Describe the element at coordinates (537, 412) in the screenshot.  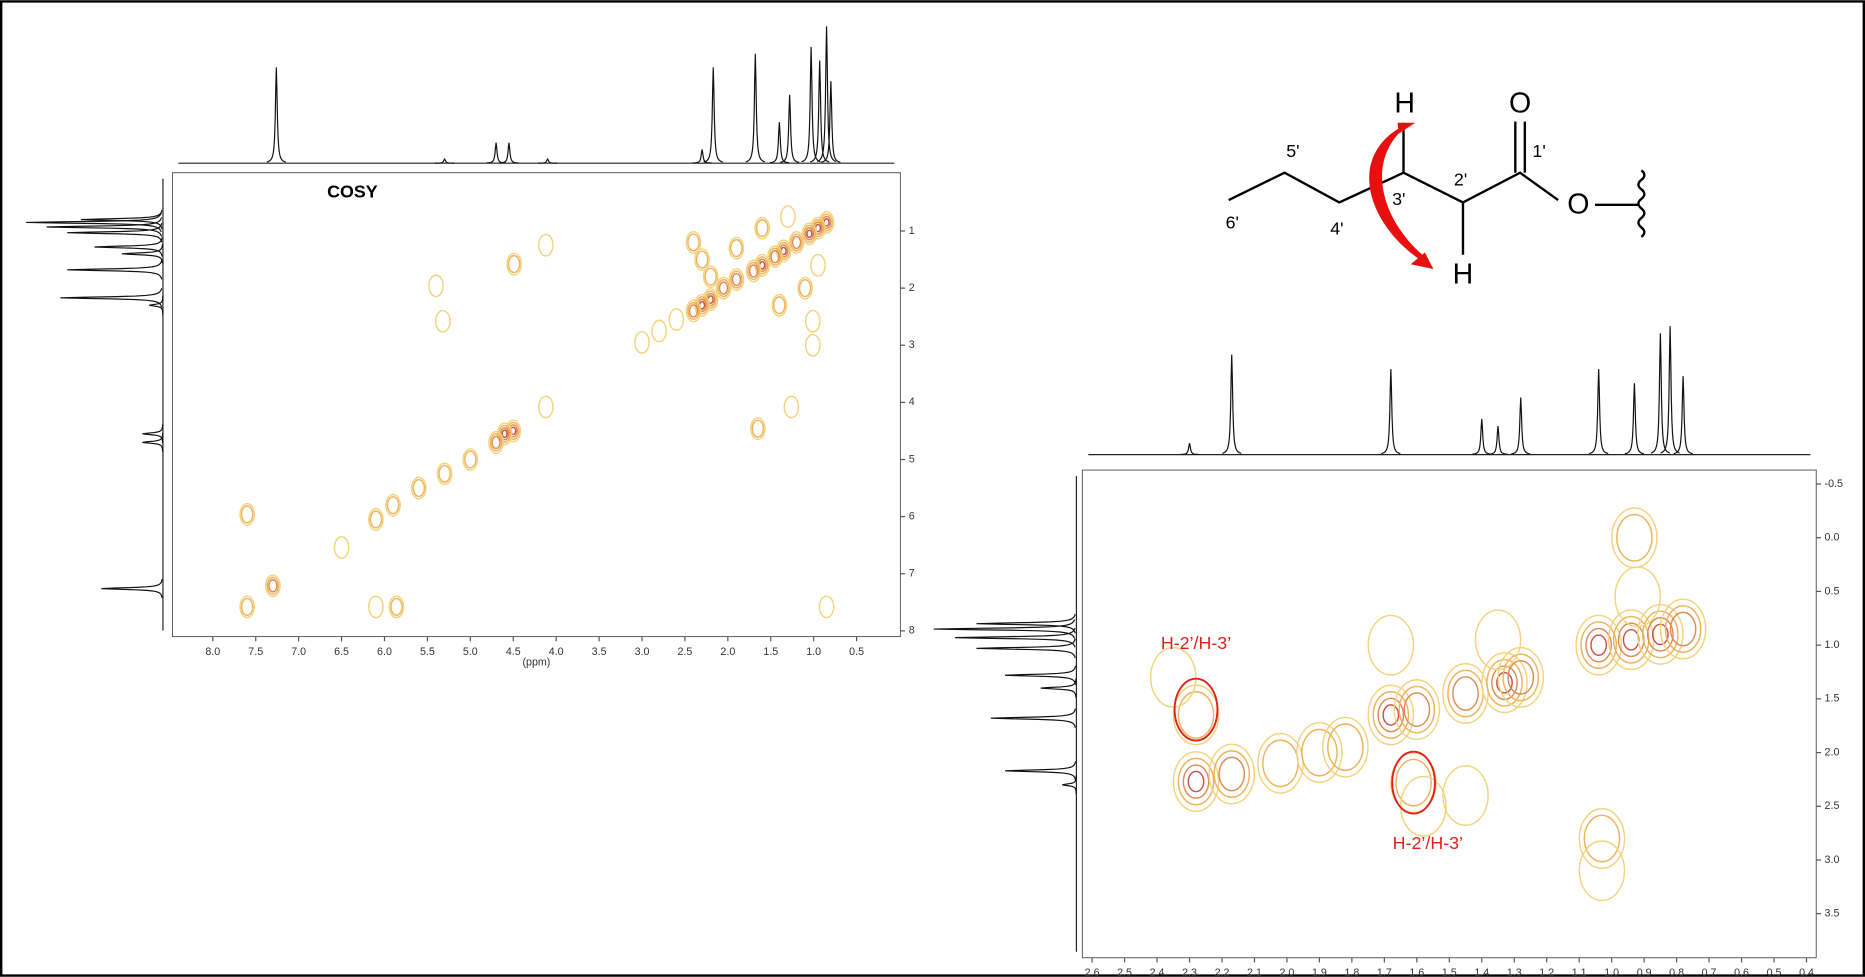
I see `contours` at that location.